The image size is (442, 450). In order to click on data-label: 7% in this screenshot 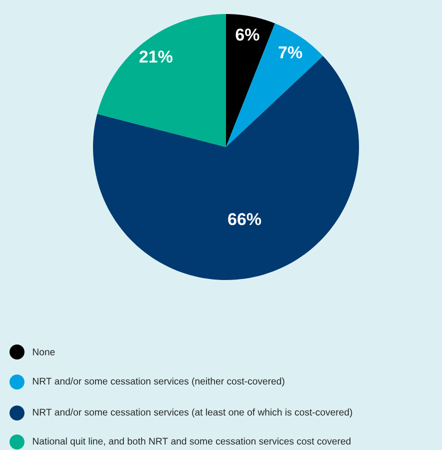, I will do `click(290, 52)`.